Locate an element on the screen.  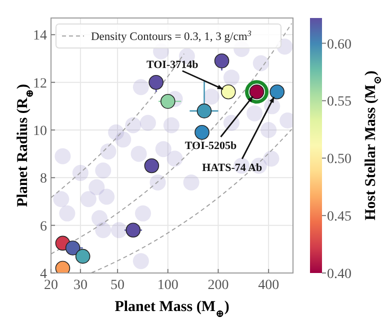
x-tick-label: 400 is located at coordinates (269, 285).